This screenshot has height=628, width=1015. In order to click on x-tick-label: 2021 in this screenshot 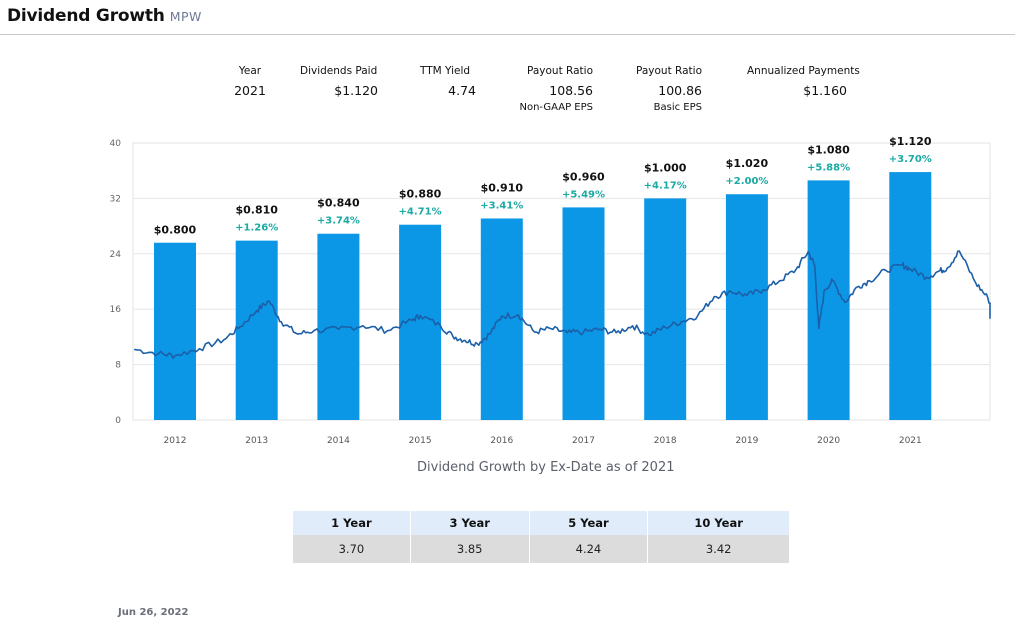, I will do `click(910, 441)`.